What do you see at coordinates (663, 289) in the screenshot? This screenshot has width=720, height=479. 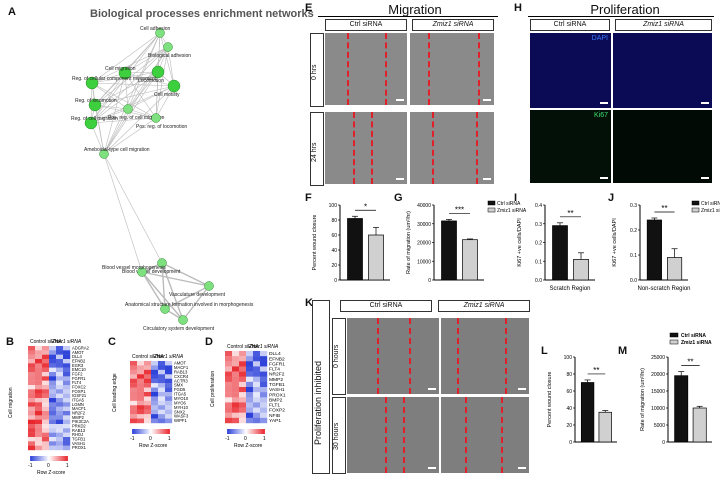 I see `x-axis-label: Non-scratch Region` at bounding box center [663, 289].